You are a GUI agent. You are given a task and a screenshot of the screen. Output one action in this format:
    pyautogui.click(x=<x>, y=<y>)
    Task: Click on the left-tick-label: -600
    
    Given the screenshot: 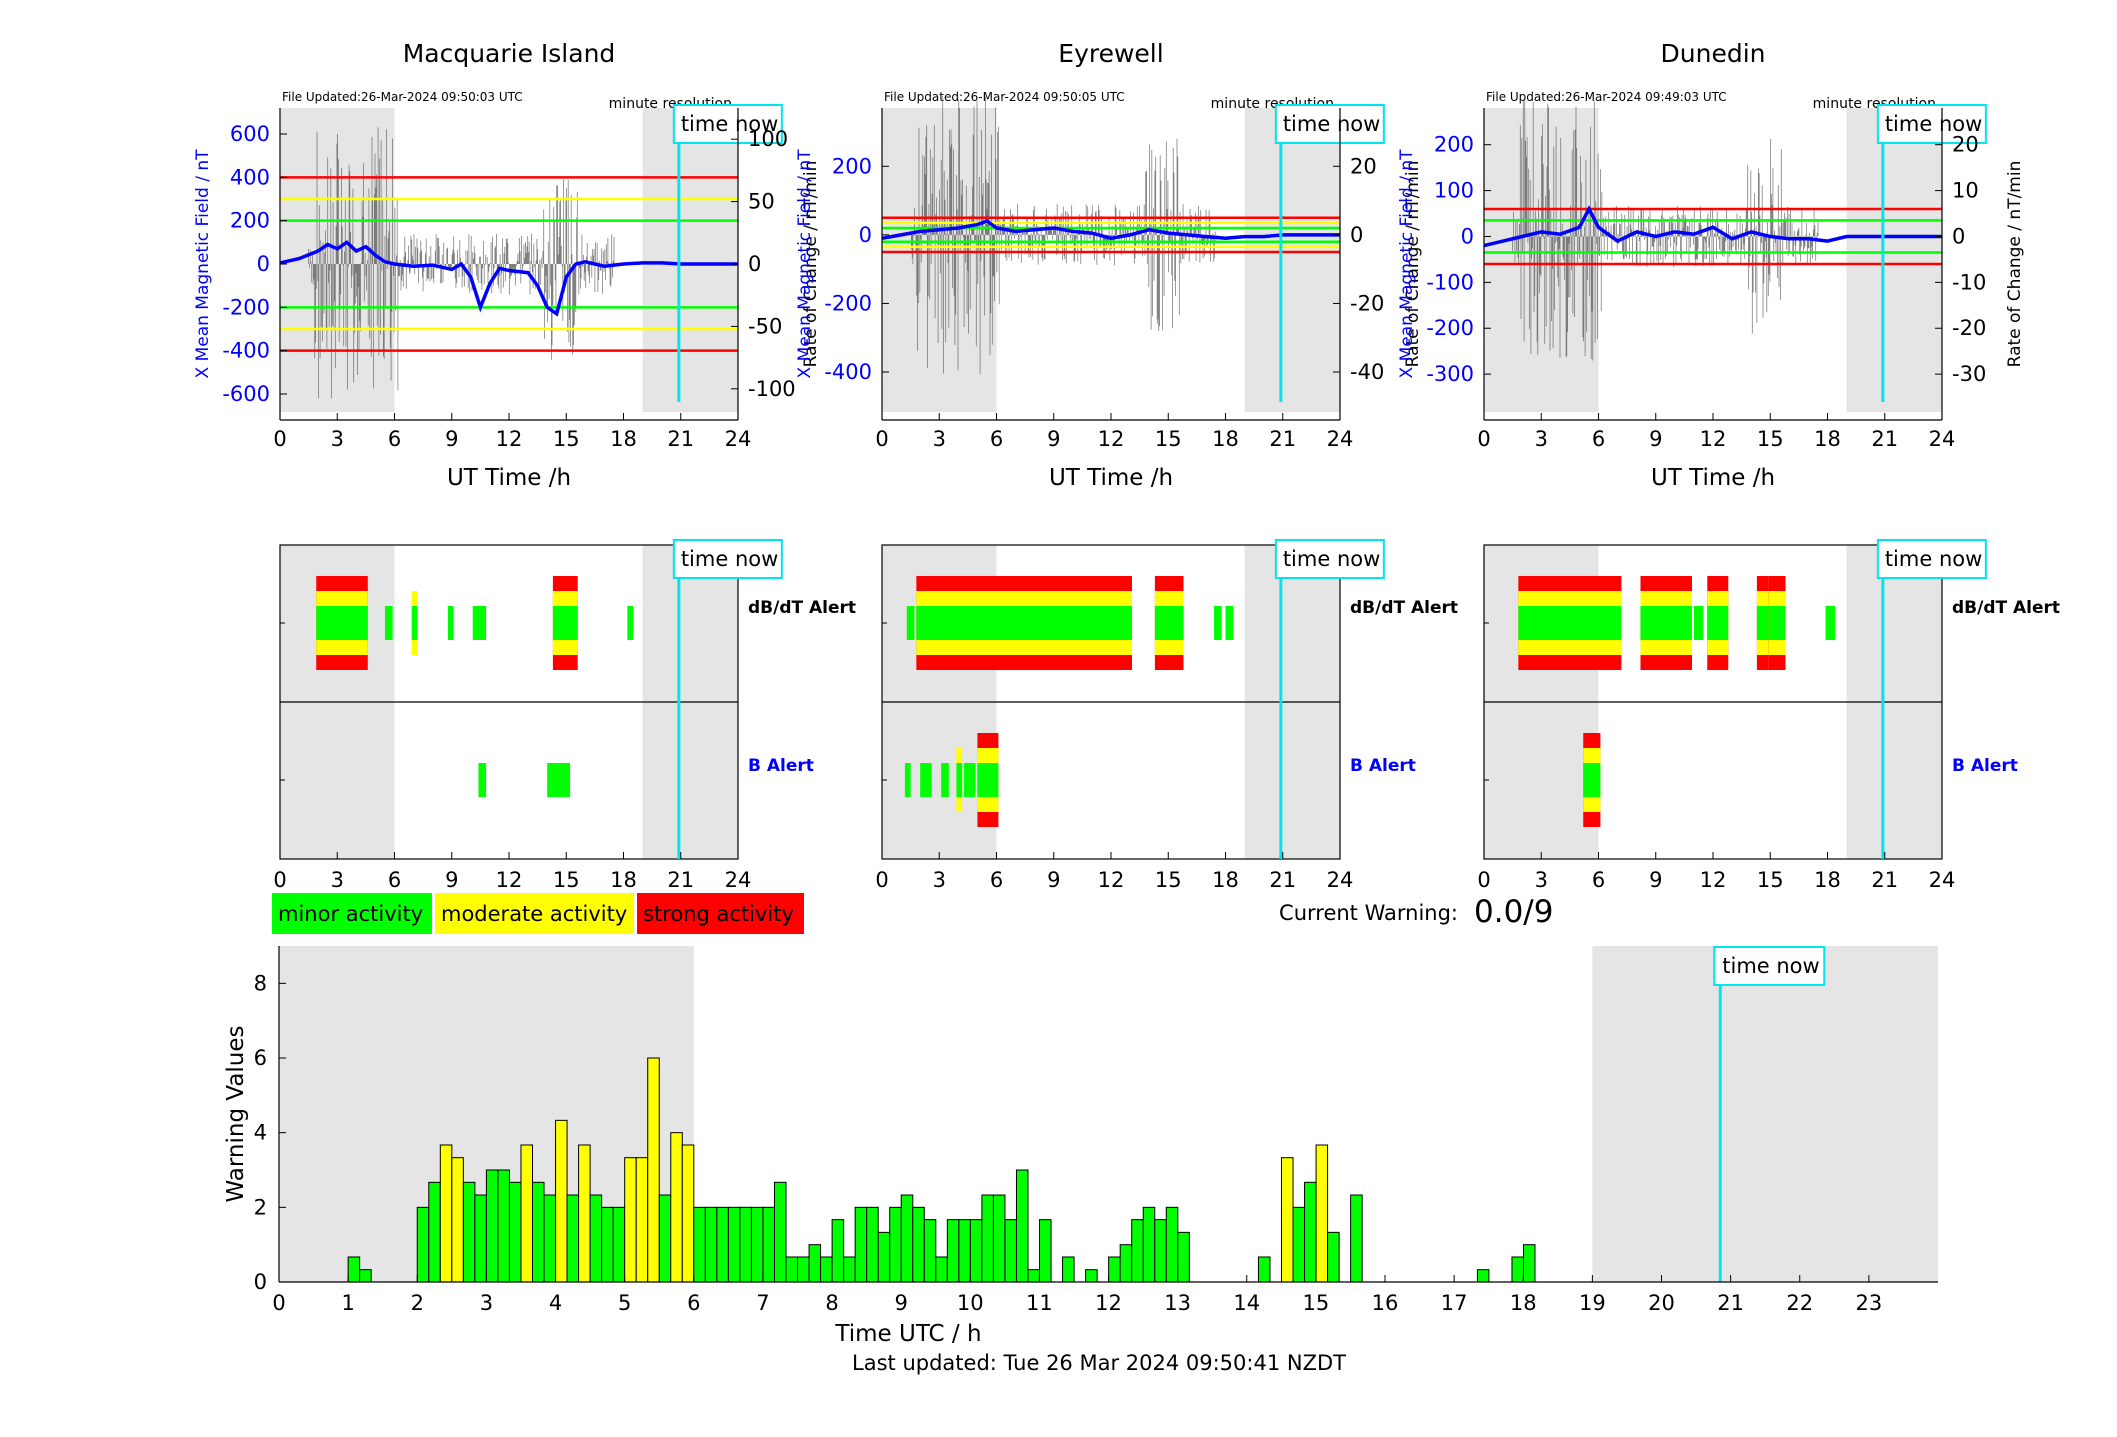 What is the action you would take?
    pyautogui.click(x=246, y=394)
    